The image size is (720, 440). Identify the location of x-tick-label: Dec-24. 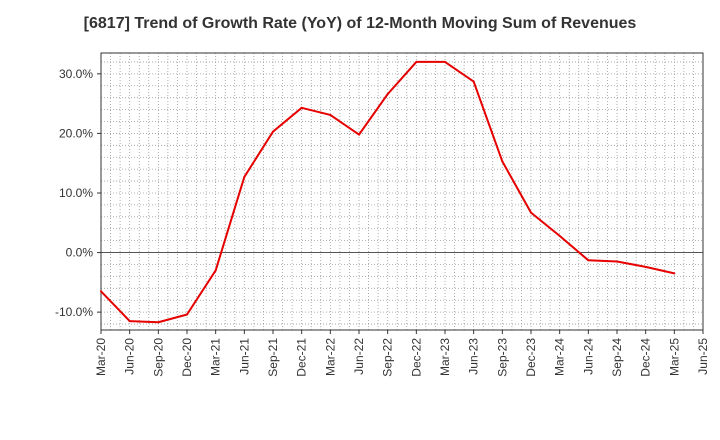
(646, 357).